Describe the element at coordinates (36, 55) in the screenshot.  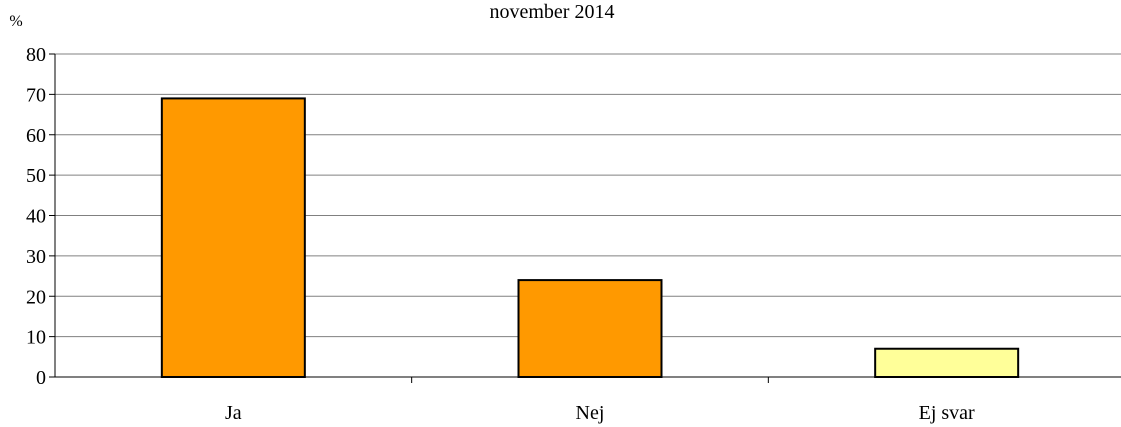
I see `y-tick-label-80: 80` at that location.